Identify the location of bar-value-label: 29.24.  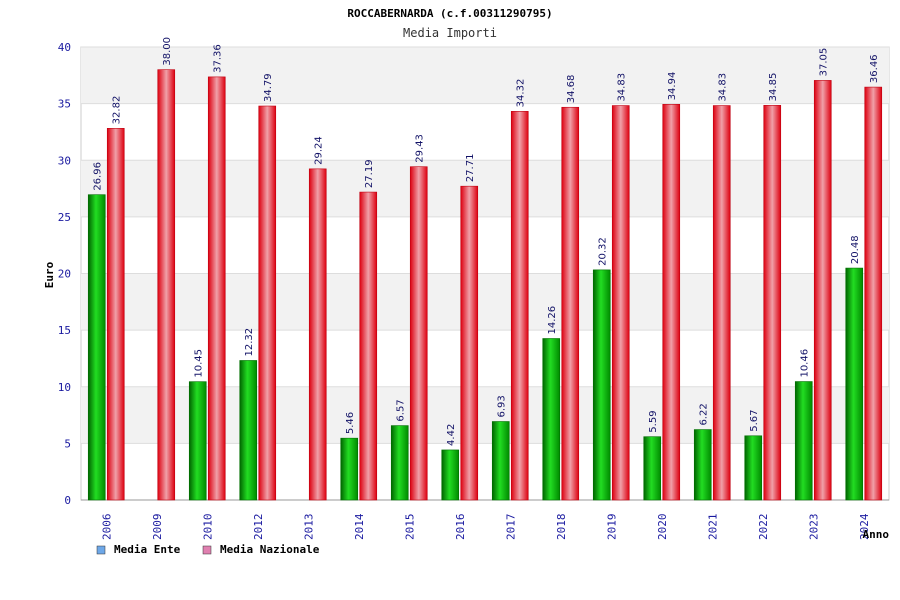
(319, 150).